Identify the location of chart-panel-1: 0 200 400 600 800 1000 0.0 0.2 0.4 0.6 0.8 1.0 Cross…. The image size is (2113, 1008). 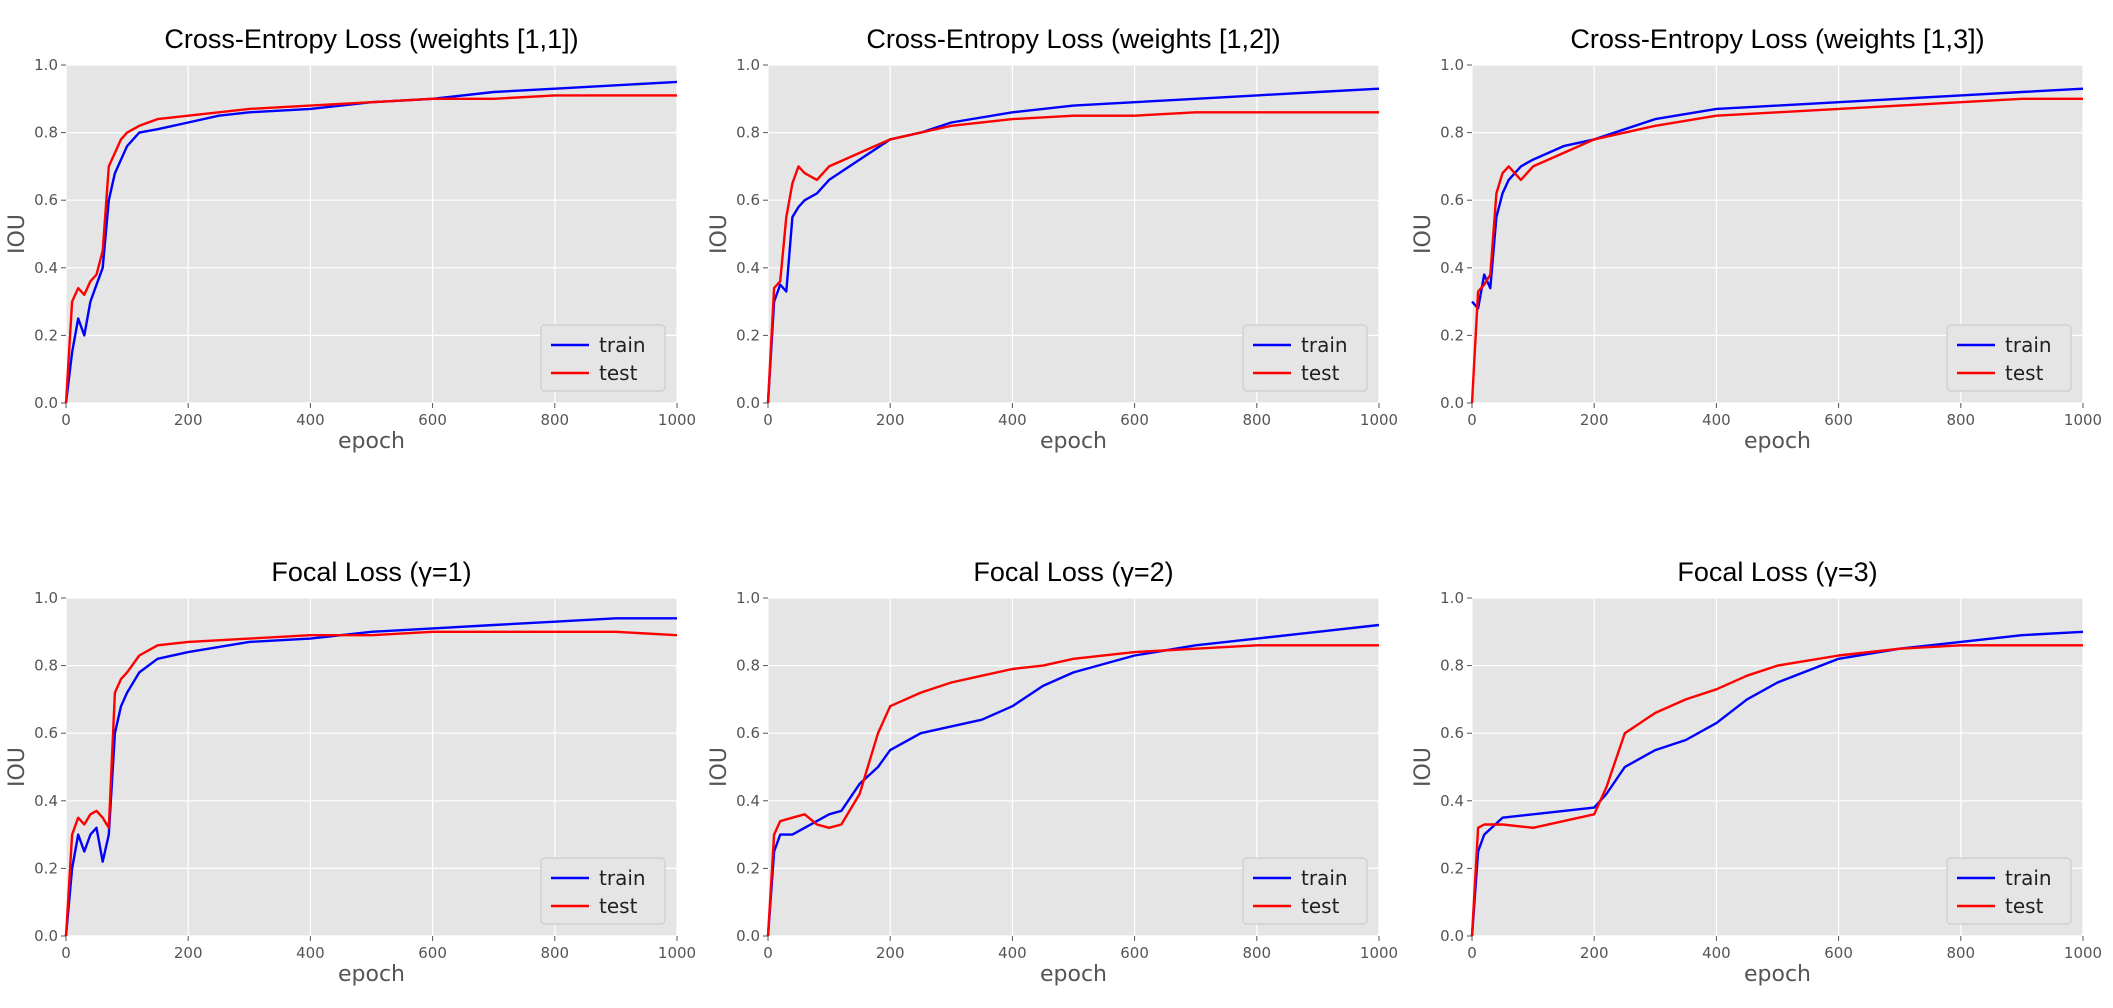
(350, 239).